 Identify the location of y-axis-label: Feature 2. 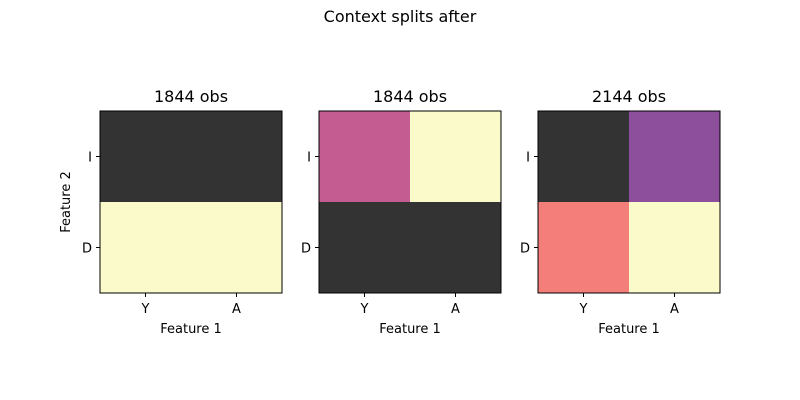
(66, 202).